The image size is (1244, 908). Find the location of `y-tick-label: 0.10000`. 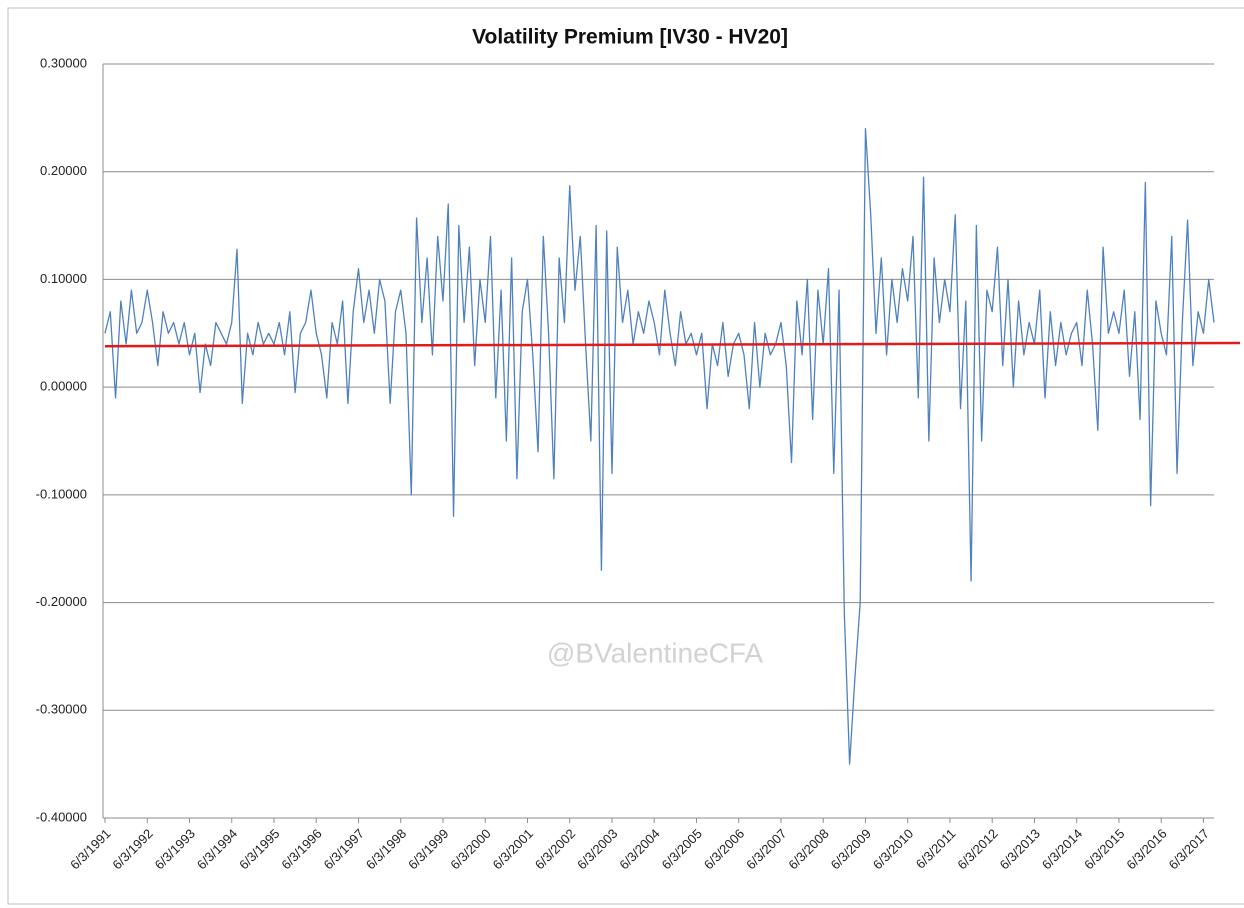

y-tick-label: 0.10000 is located at coordinates (63, 278).